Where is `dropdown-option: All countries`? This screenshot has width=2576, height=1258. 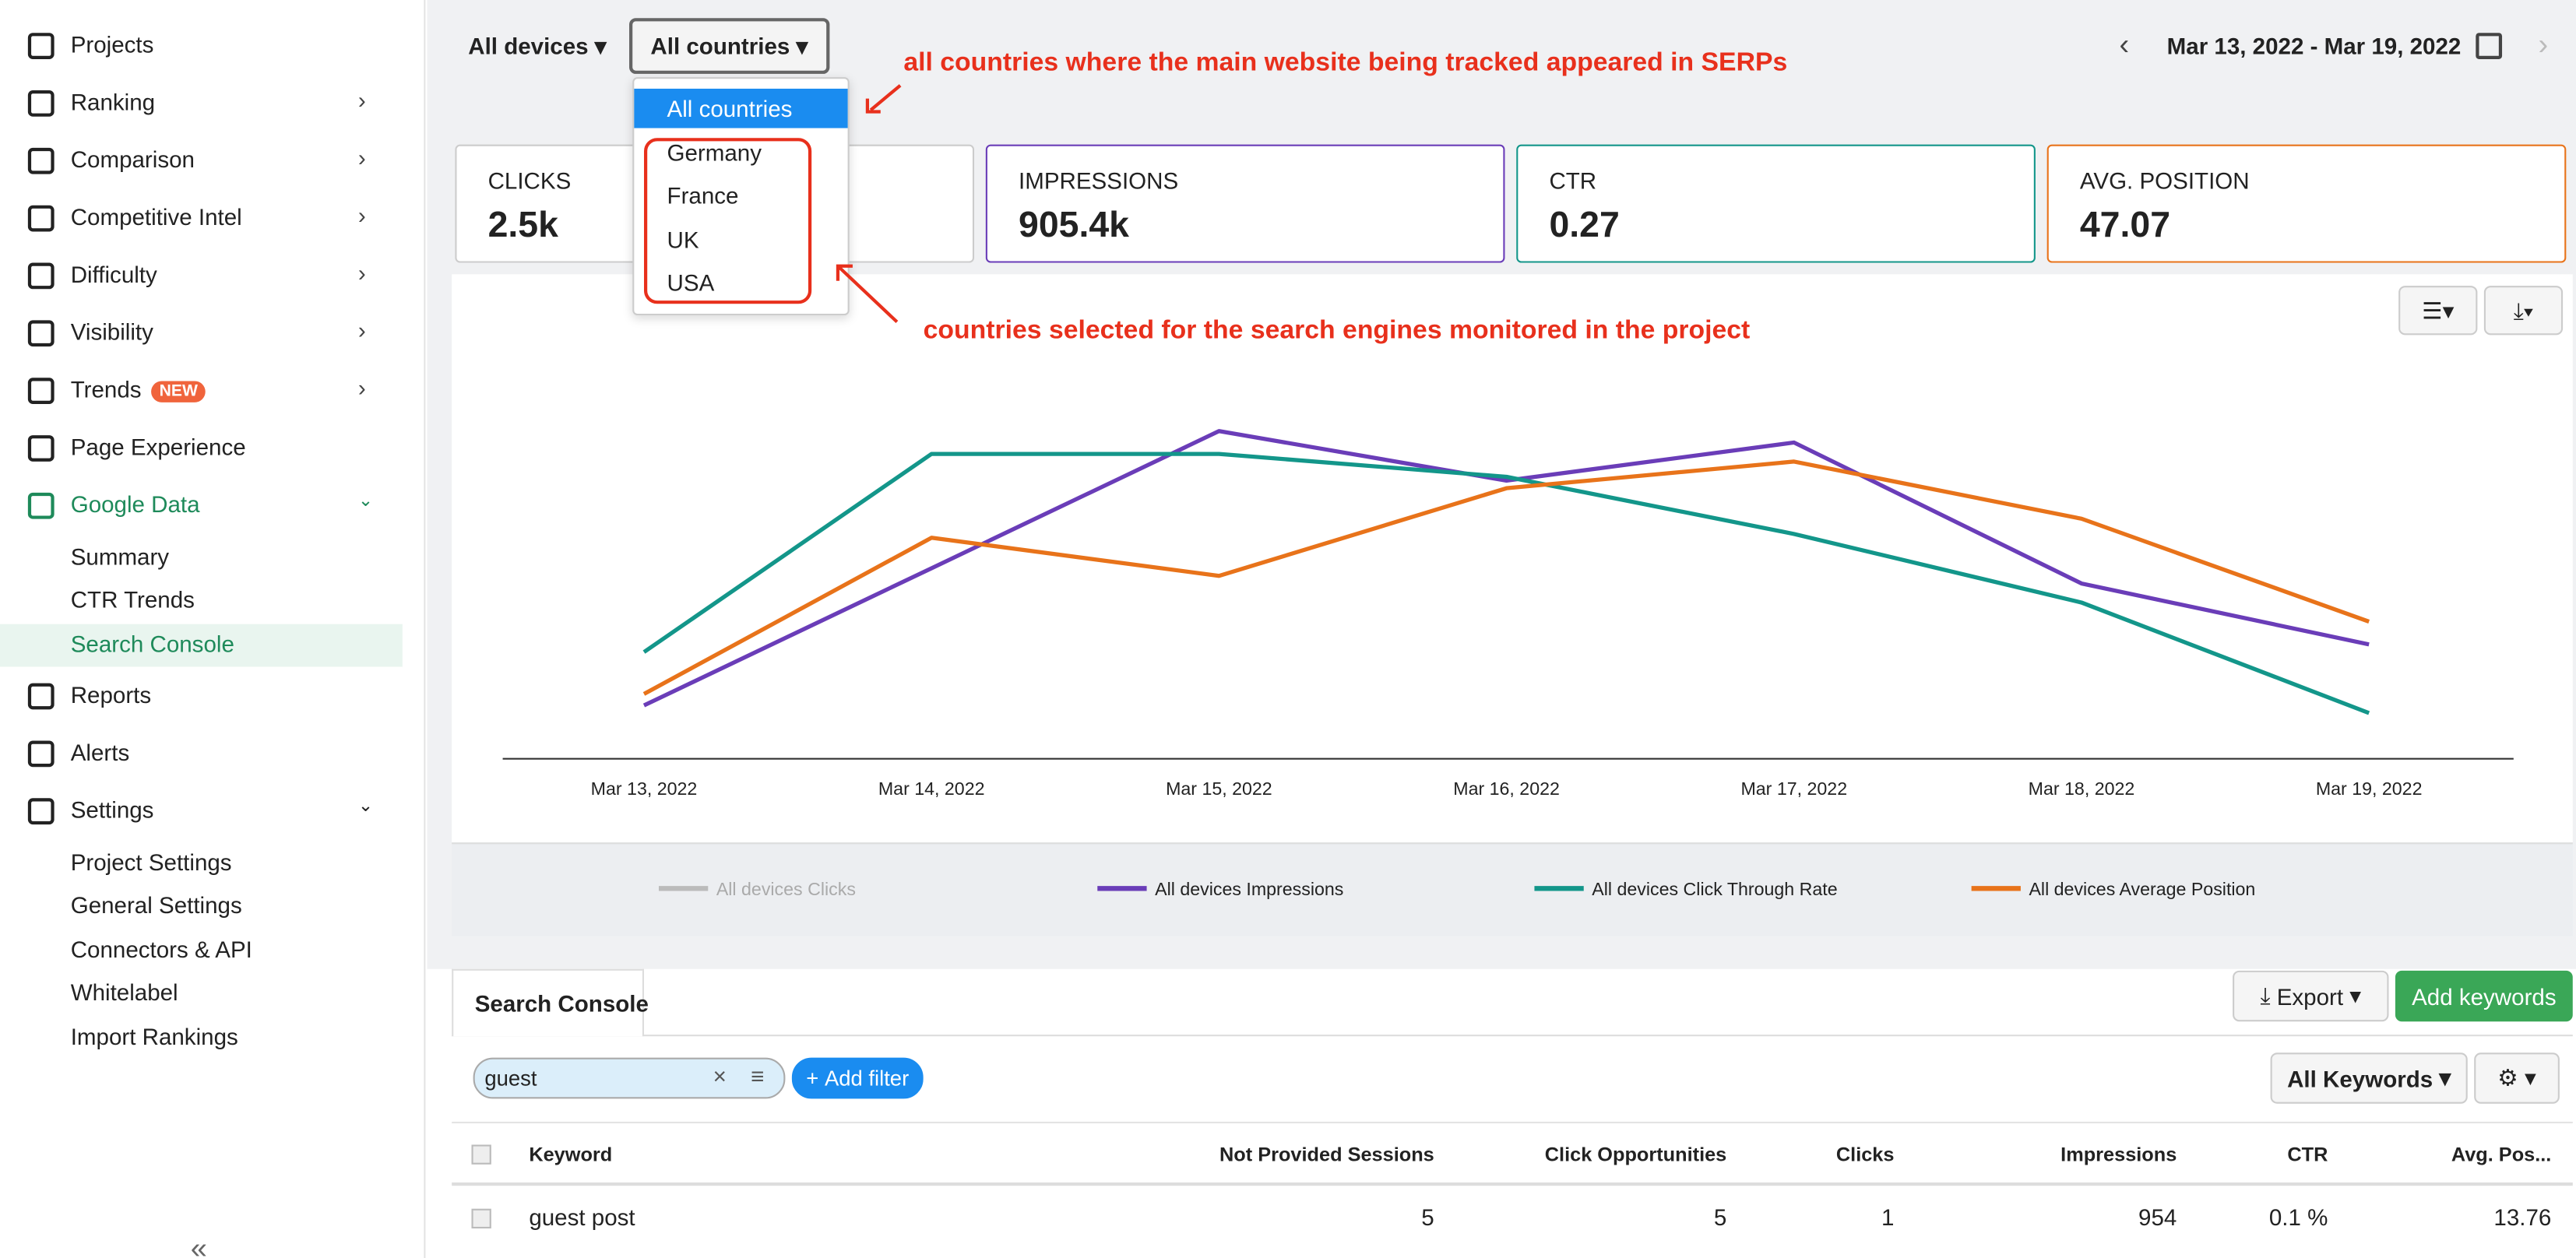
dropdown-option: All countries is located at coordinates (730, 108).